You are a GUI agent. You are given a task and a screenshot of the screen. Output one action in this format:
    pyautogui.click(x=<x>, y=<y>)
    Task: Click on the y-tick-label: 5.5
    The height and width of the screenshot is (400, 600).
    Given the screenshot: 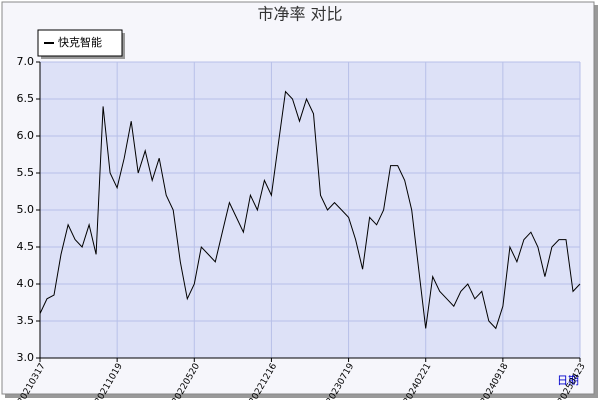 What is the action you would take?
    pyautogui.click(x=26, y=172)
    